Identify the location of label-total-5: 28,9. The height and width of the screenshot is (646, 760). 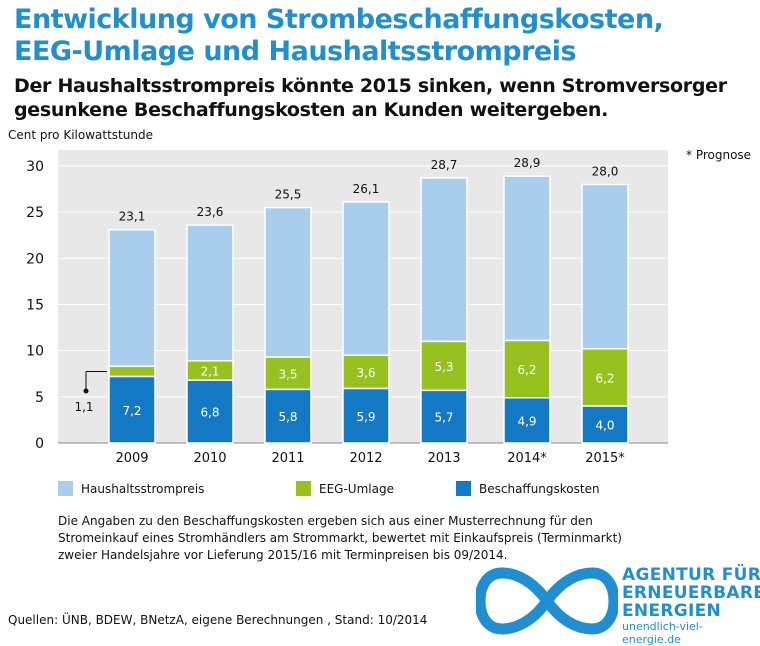
(527, 163).